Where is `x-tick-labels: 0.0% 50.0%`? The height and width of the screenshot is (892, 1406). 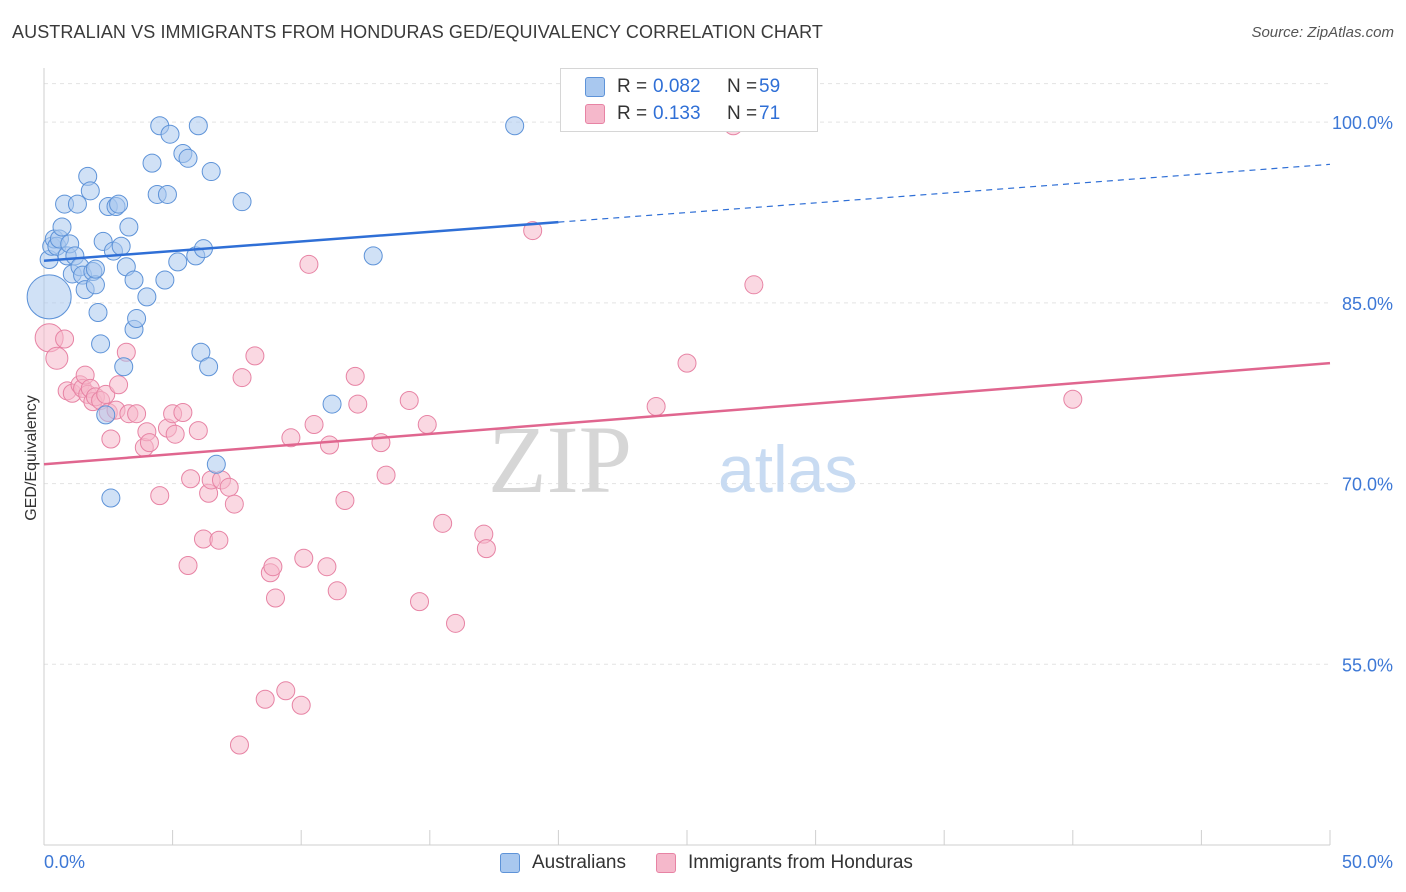 x-tick-labels: 0.0% 50.0% is located at coordinates (718, 862).